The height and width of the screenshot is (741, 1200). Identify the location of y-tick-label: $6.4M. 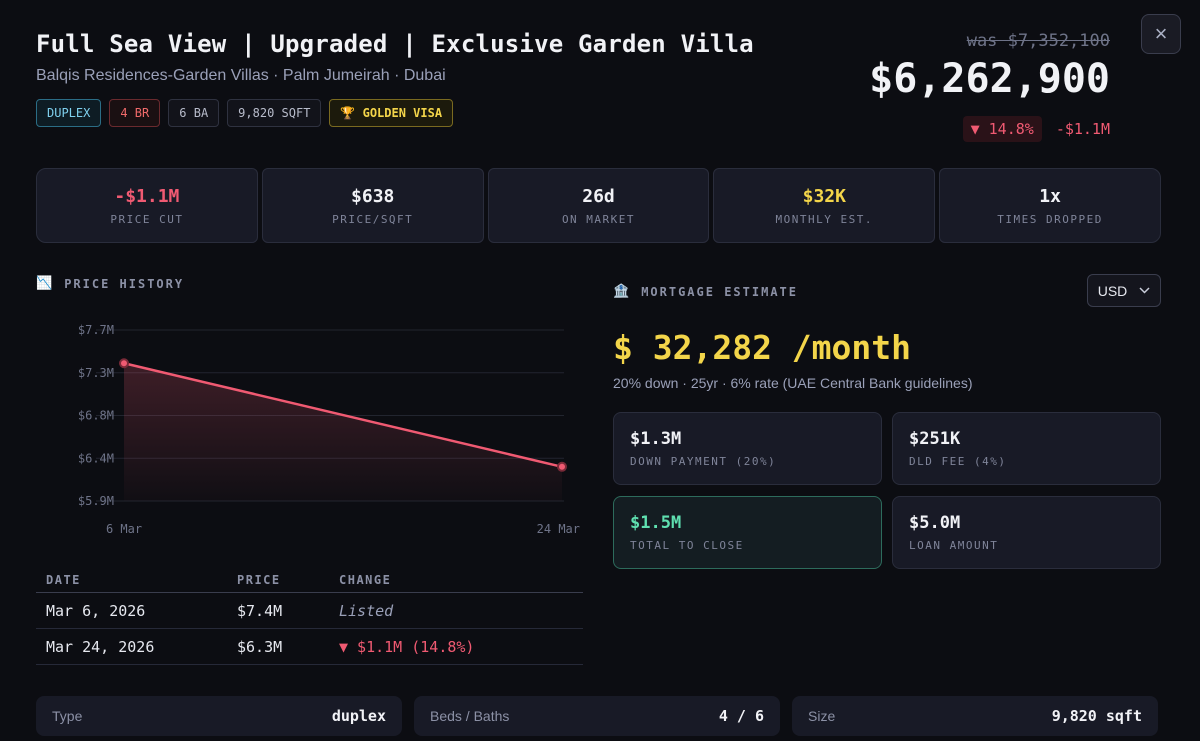
(96, 458).